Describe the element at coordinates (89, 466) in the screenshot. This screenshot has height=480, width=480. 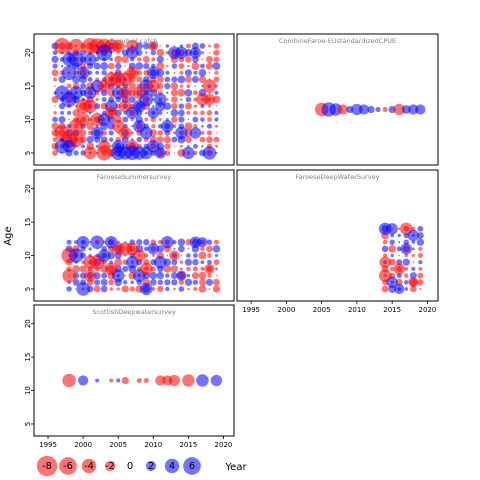
I see `legend-bubble` at that location.